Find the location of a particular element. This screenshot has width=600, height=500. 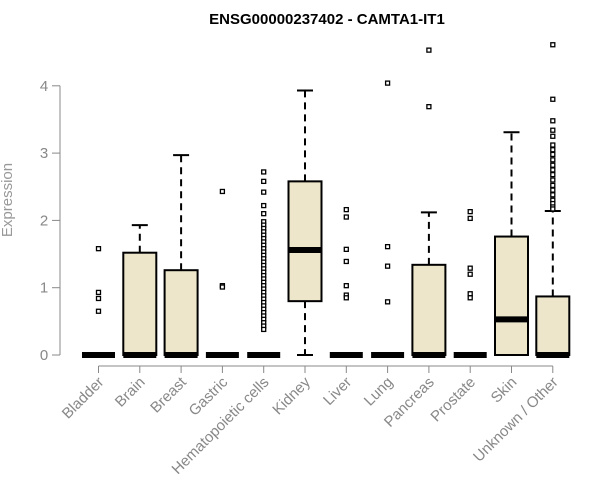

x-tick-label: Lung is located at coordinates (379, 392).